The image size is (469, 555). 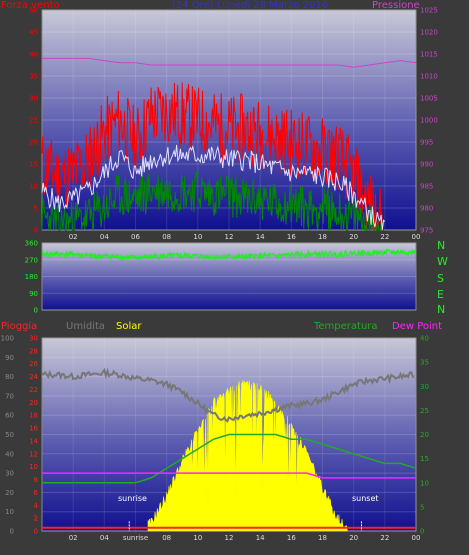 I want to click on tick-label: 08, so click(x=166, y=538).